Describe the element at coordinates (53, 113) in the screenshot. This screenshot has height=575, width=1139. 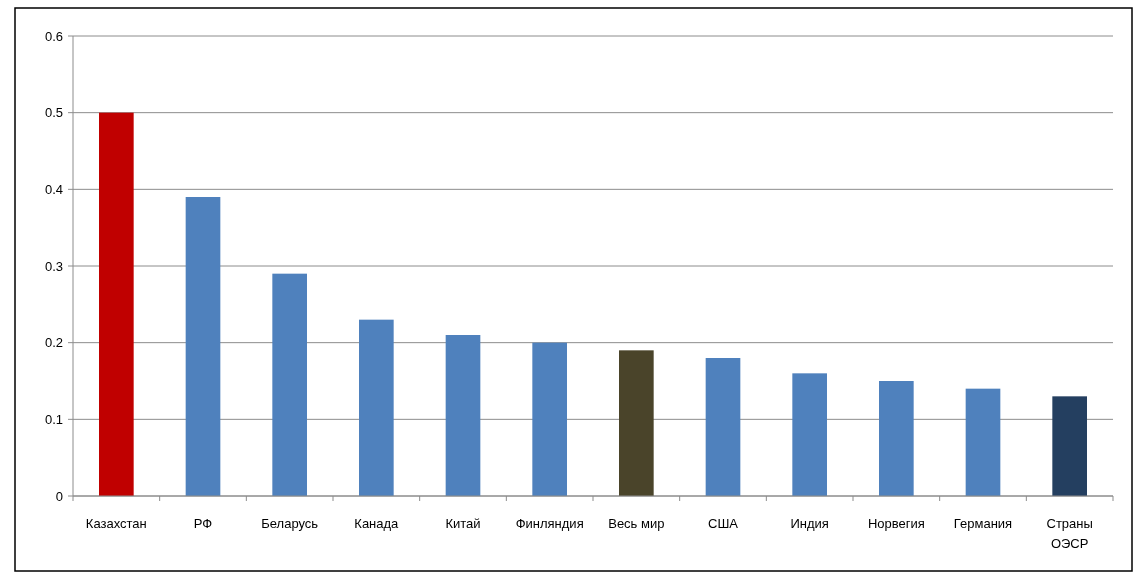
I see `y-tick-label: 0.5` at that location.